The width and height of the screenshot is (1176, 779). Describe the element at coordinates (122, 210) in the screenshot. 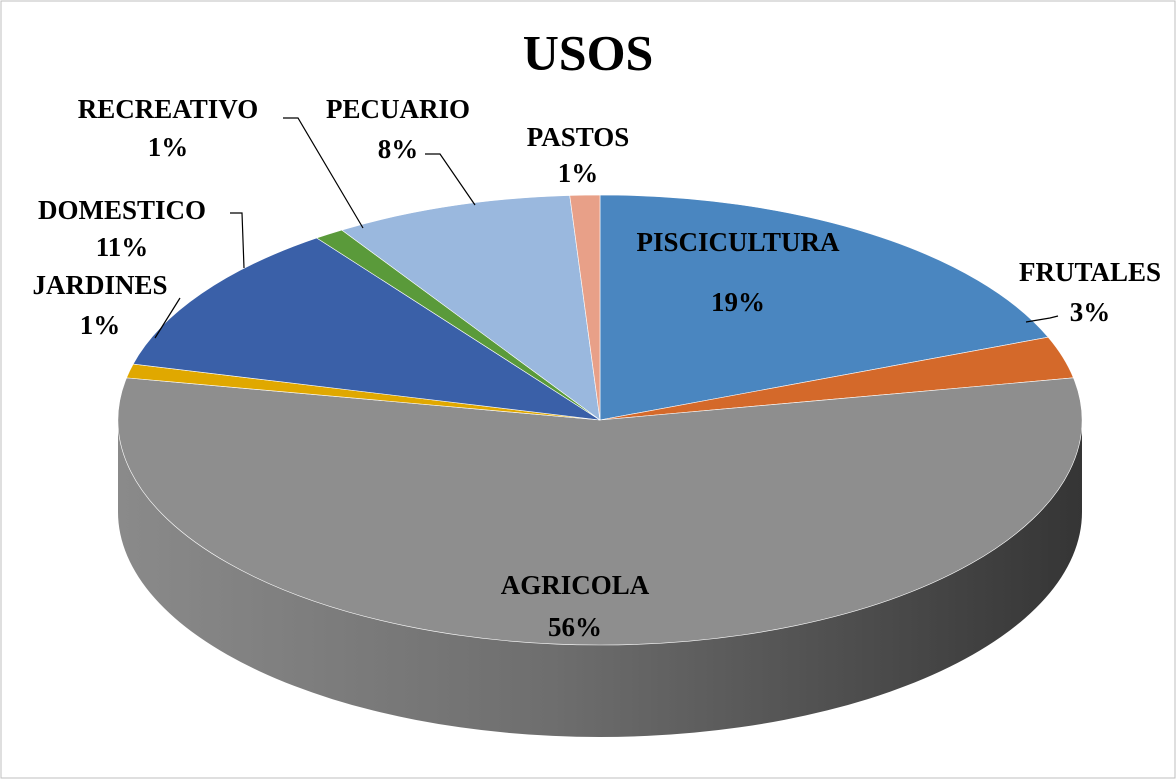

I see `category-label: DOMESTICO` at that location.